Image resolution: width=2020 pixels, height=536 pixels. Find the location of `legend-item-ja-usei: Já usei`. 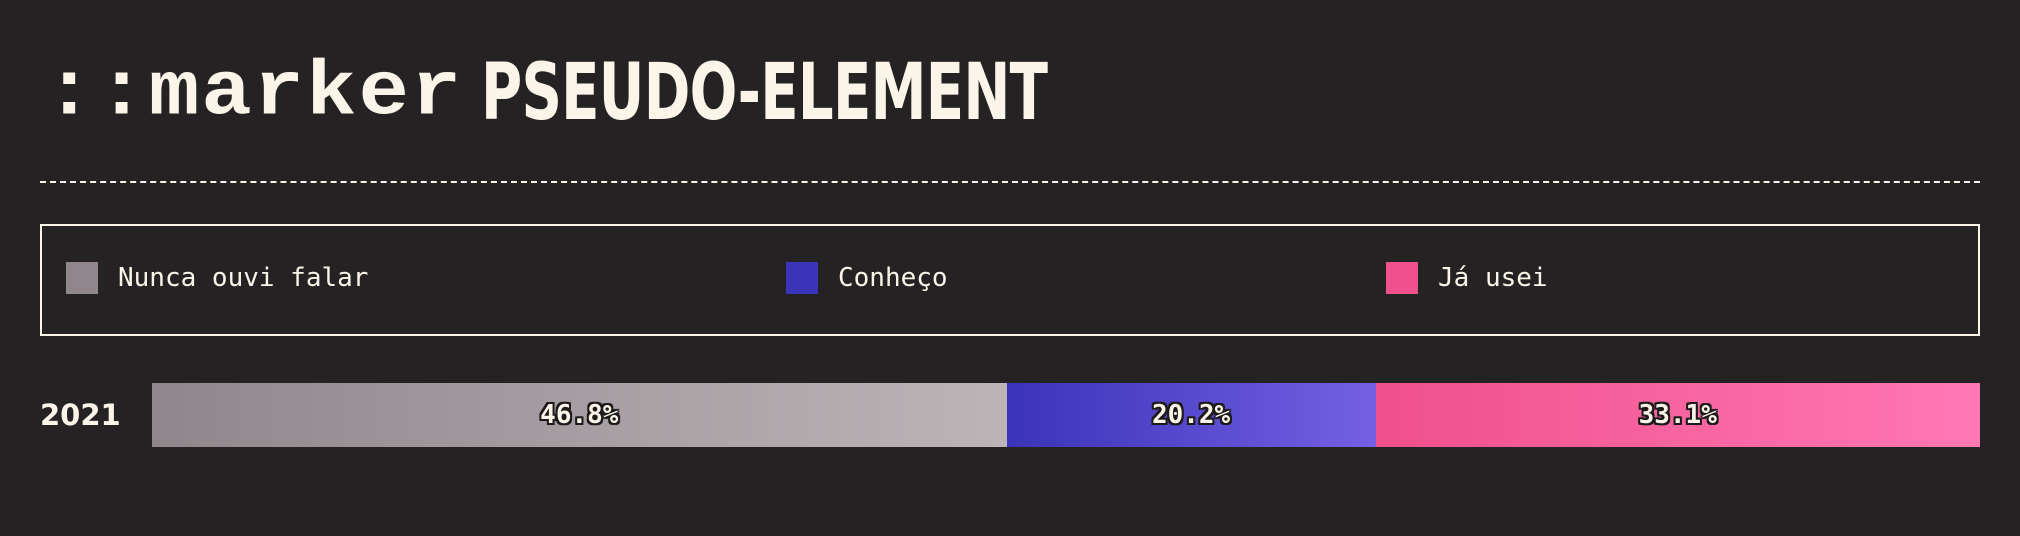

legend-item-ja-usei: Já usei is located at coordinates (1467, 278).